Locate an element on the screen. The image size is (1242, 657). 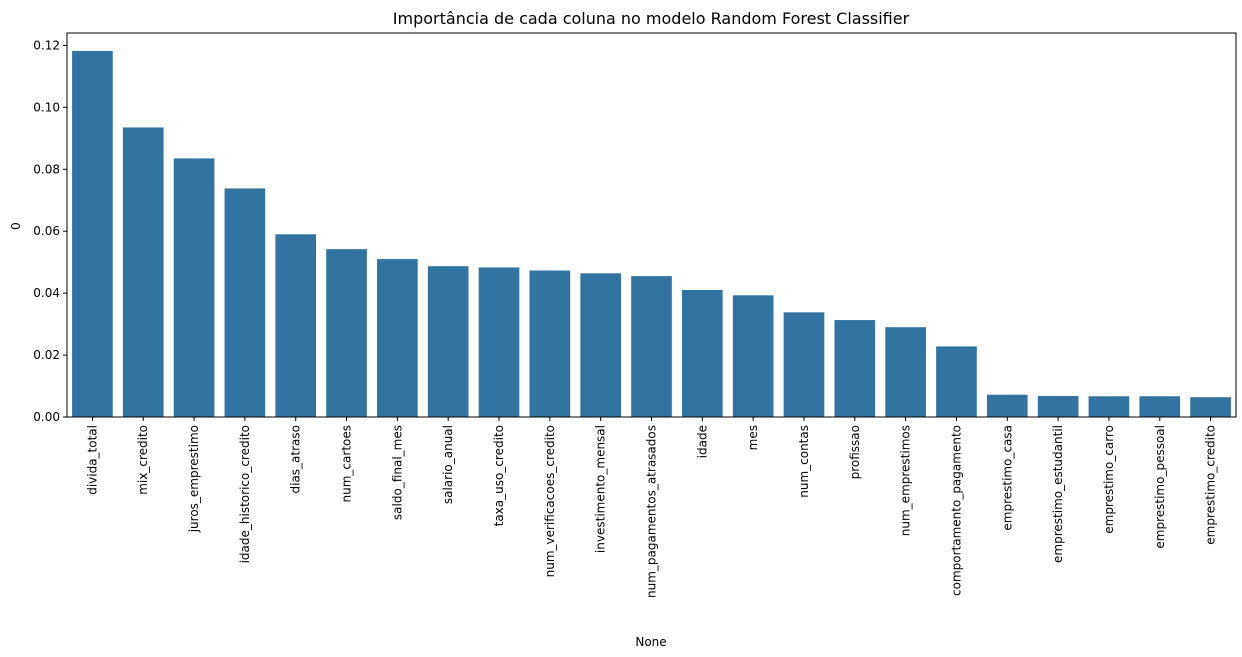
bar-emprestimo_estudantil is located at coordinates (1058, 406).